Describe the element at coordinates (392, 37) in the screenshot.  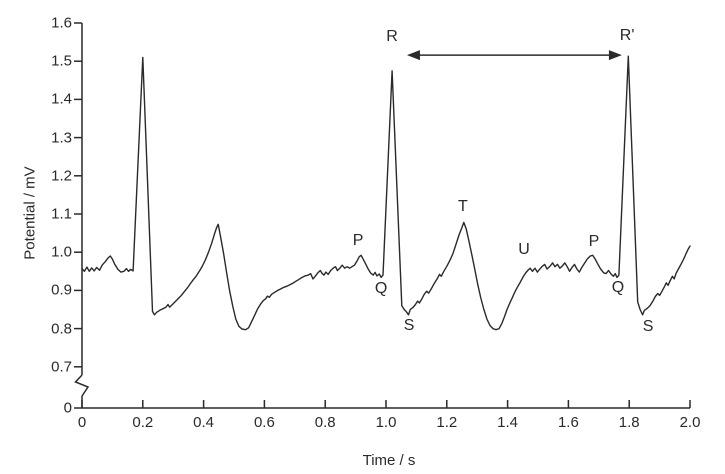
I see `wave-label-r: R` at that location.